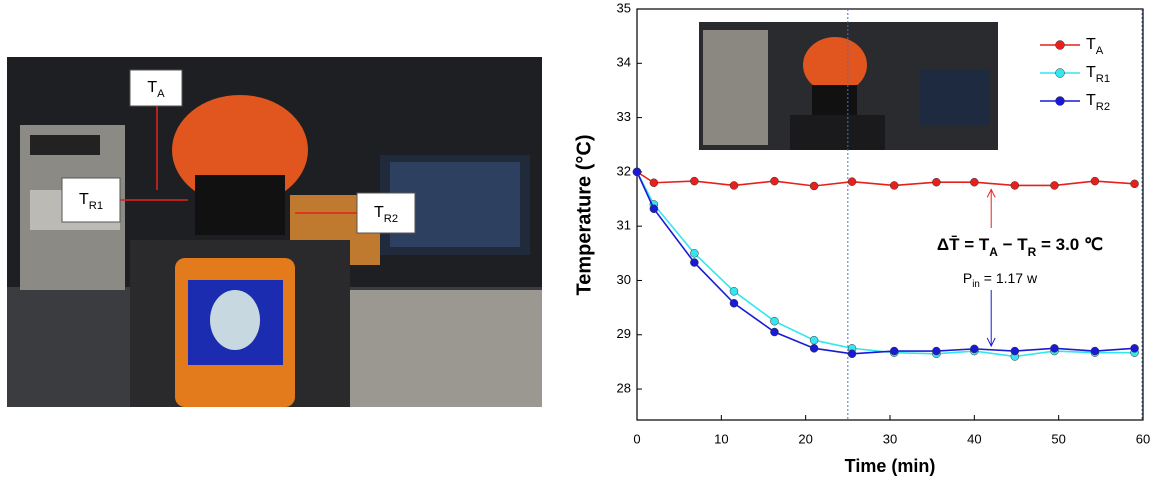  What do you see at coordinates (624, 279) in the screenshot?
I see `y-tick-label: 30` at bounding box center [624, 279].